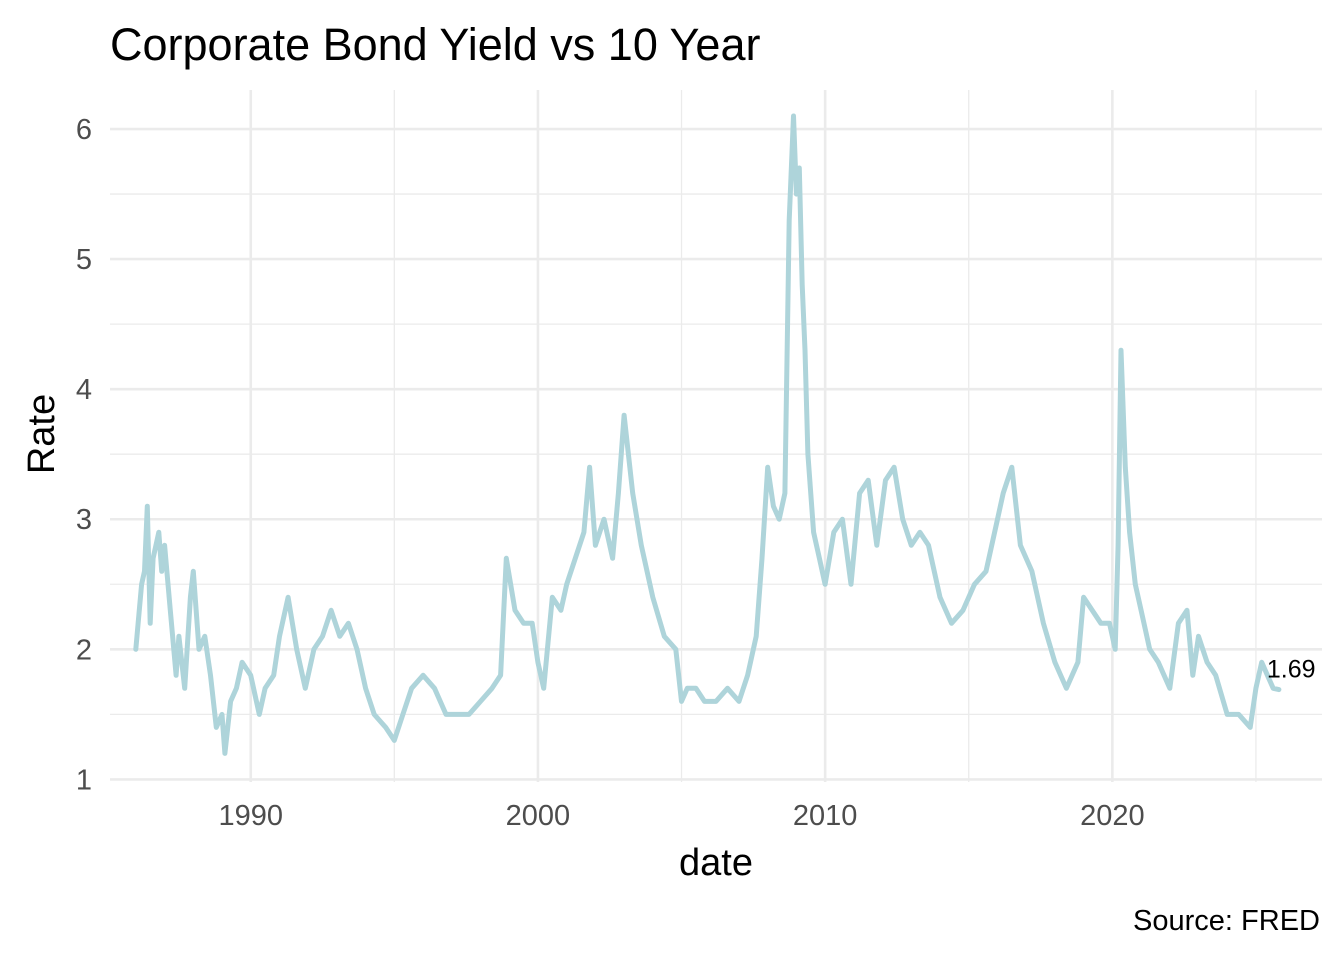 The image size is (1344, 960). Describe the element at coordinates (84, 390) in the screenshot. I see `y-tick-label: 4` at that location.